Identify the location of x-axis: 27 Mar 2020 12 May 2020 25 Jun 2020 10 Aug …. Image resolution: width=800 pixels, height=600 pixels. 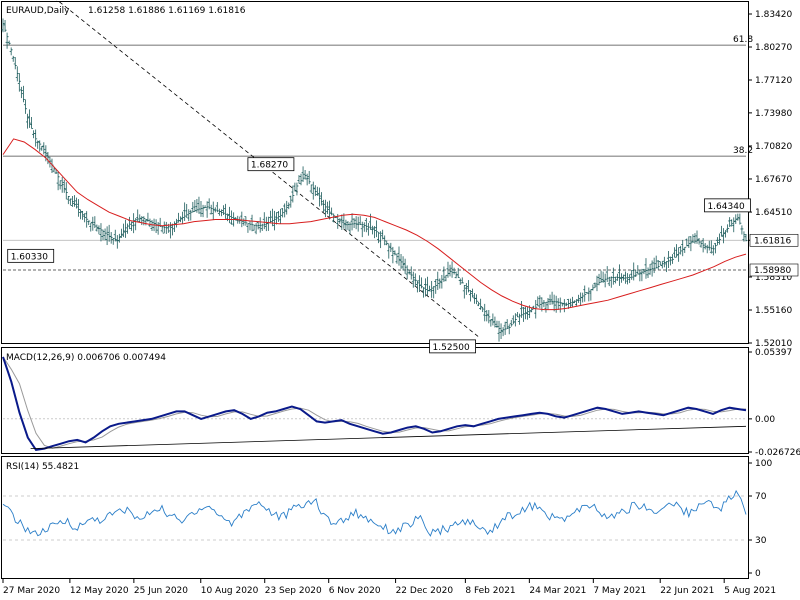
(389, 587).